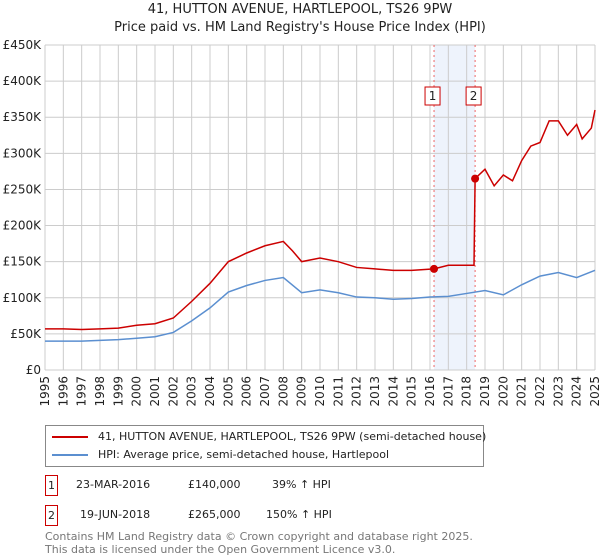  What do you see at coordinates (245, 486) in the screenshot?
I see `transaction-row: 1 23-MAR-2016 £140,000 39% ↑ HPI` at bounding box center [245, 486].